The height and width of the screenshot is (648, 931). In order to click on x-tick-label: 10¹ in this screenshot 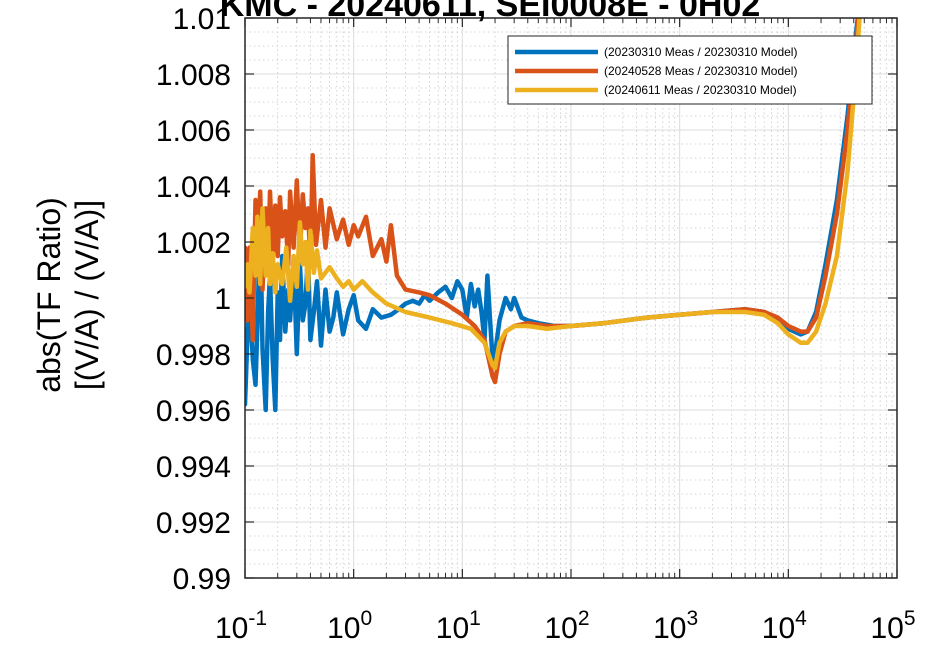, I will do `click(458, 626)`.